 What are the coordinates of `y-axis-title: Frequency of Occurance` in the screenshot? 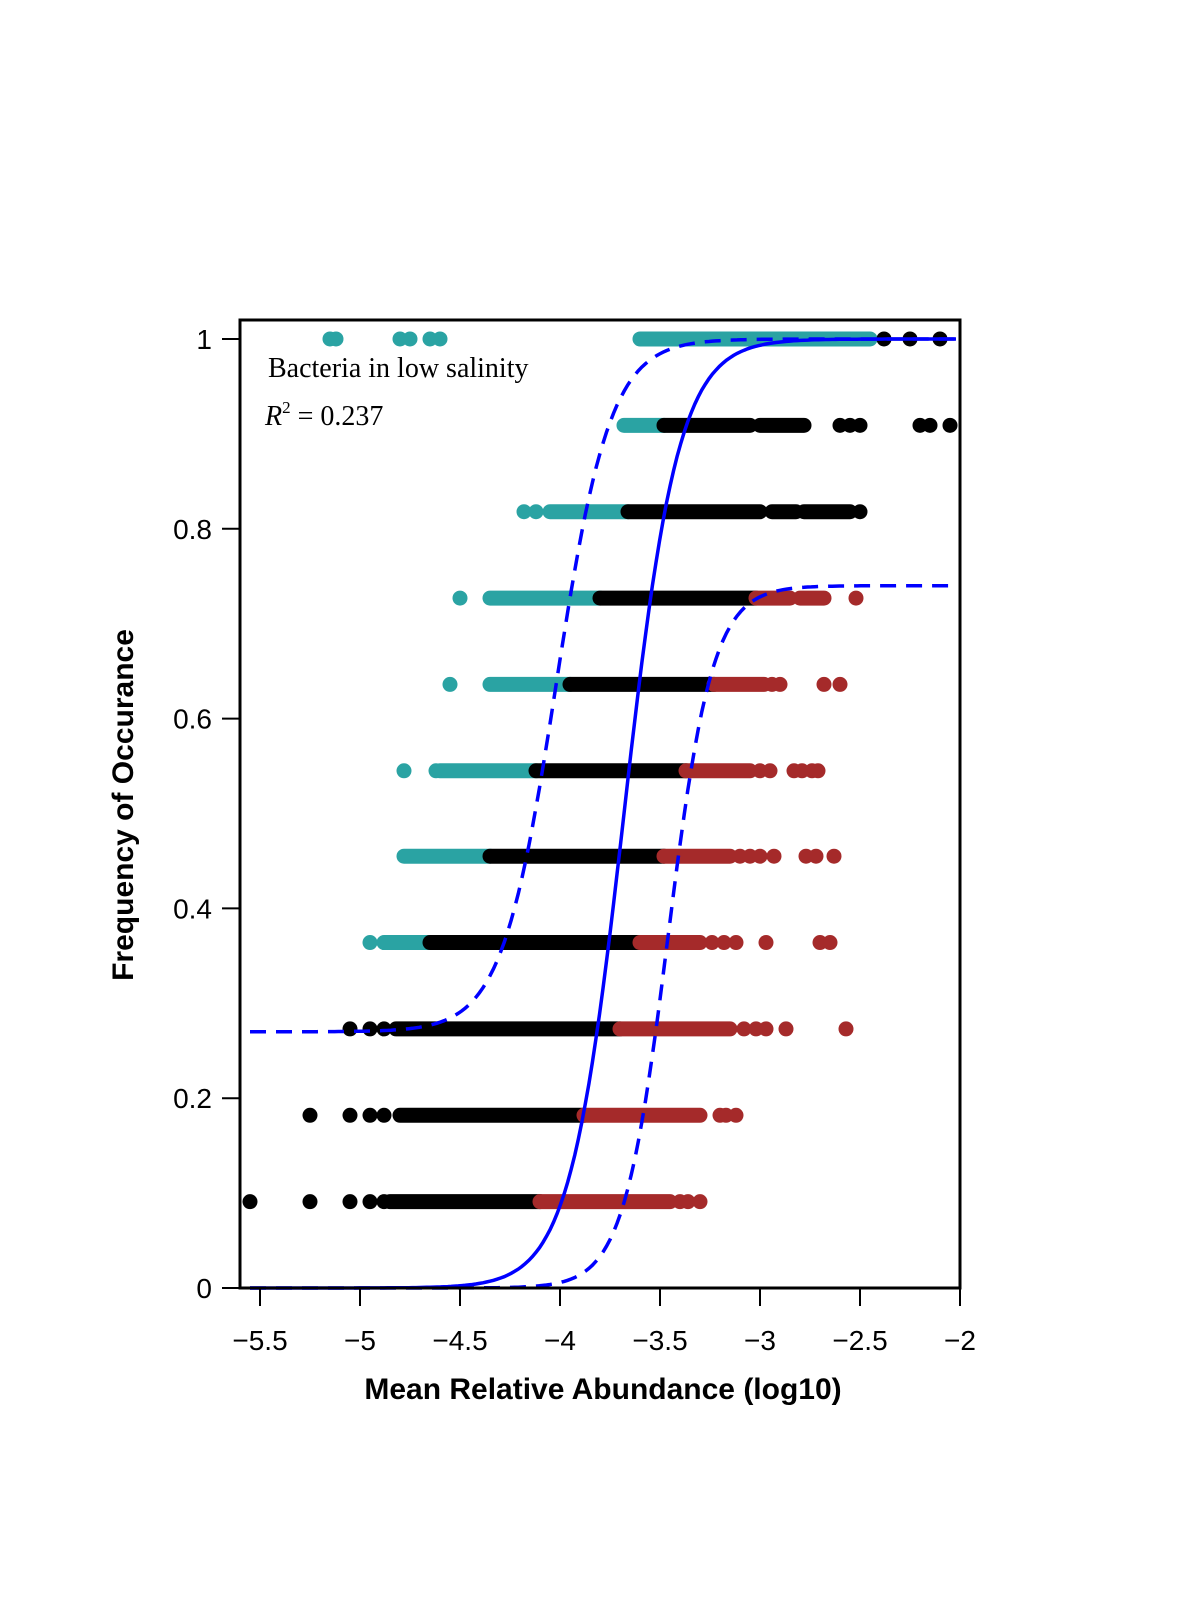 It's located at (123, 805).